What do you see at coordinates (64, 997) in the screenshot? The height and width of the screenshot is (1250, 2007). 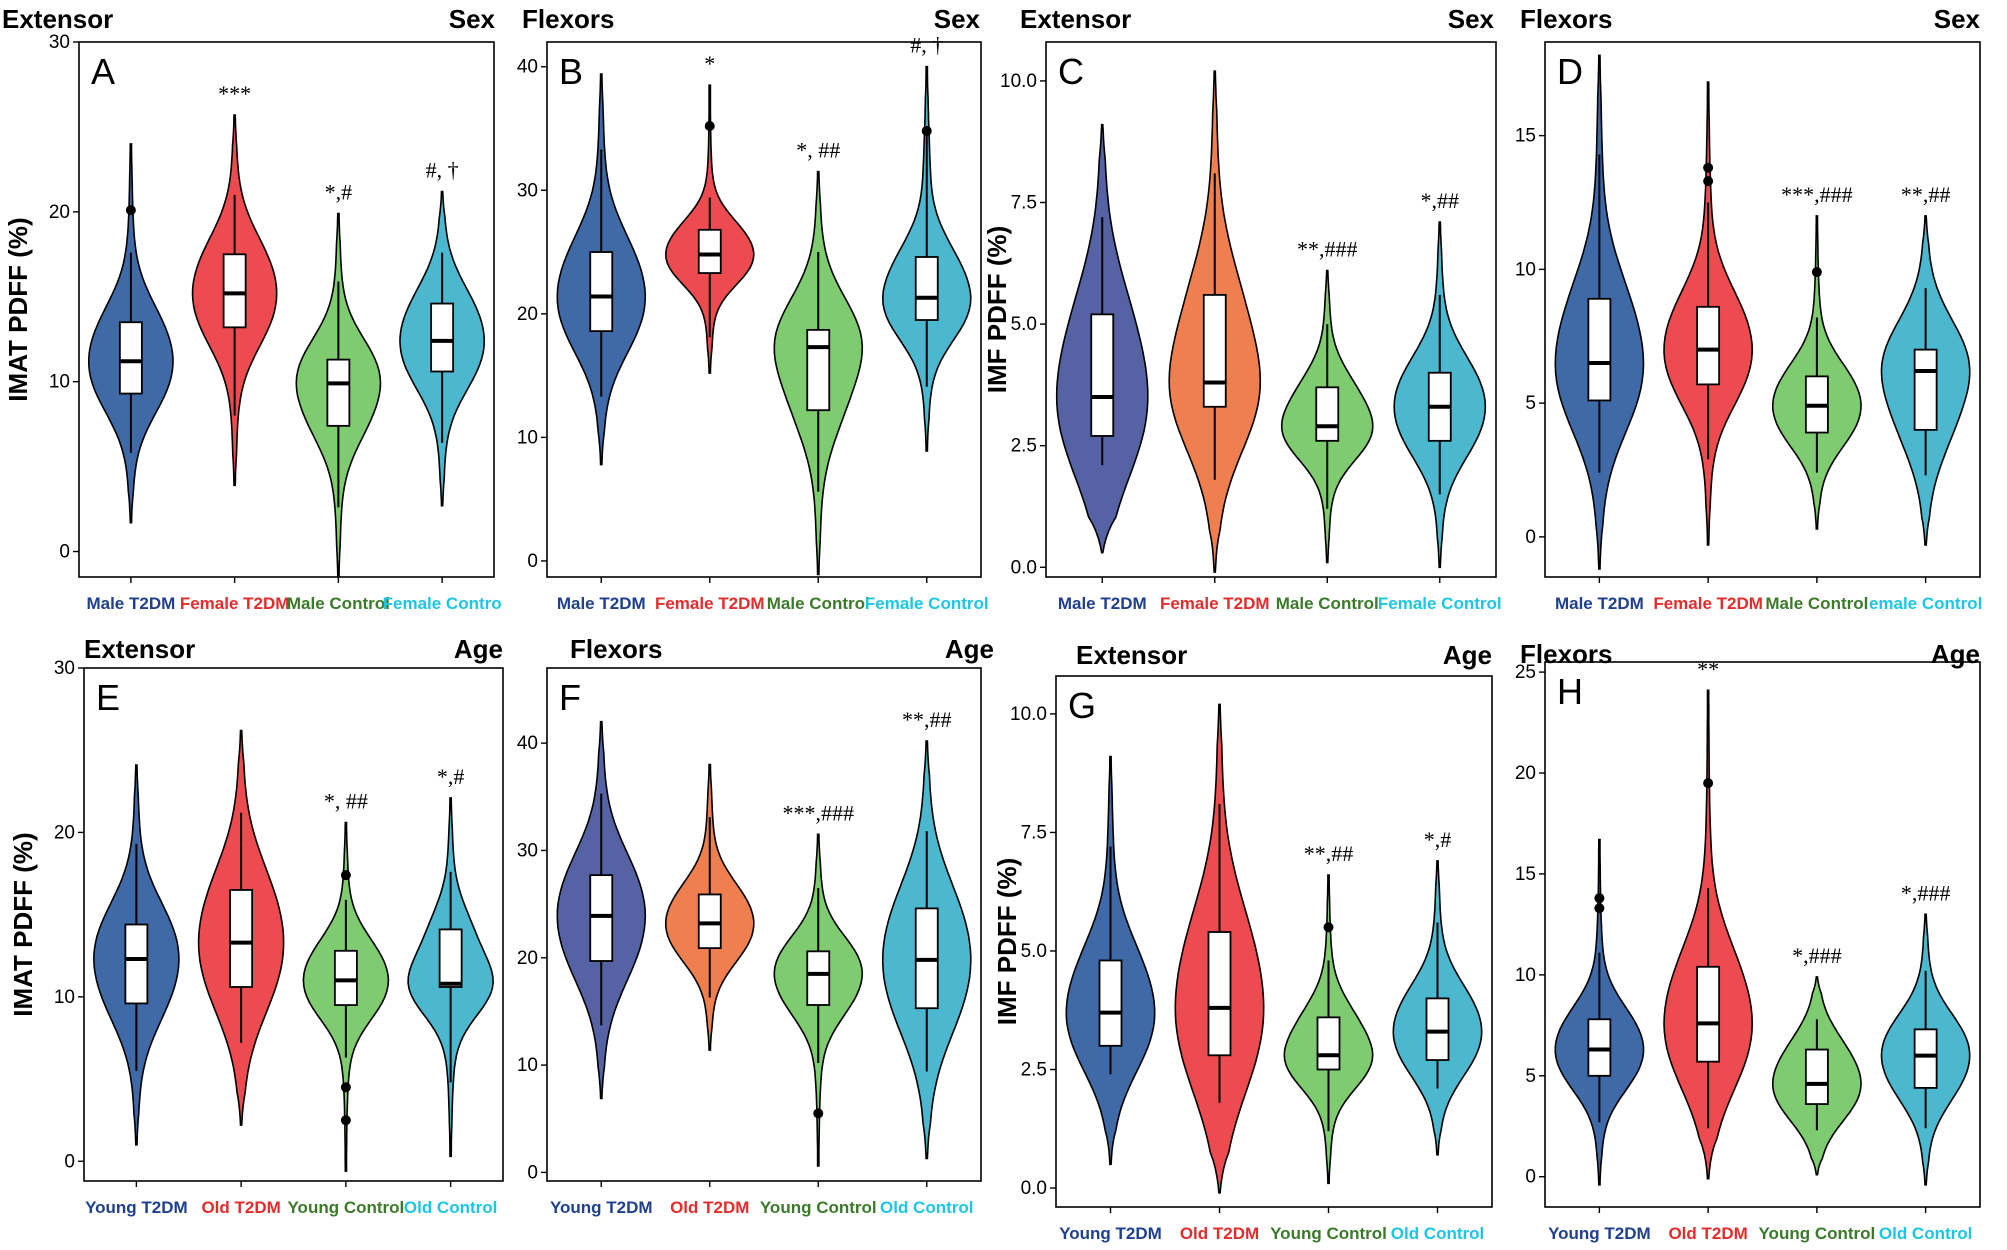 I see `y-tick-label: 10` at bounding box center [64, 997].